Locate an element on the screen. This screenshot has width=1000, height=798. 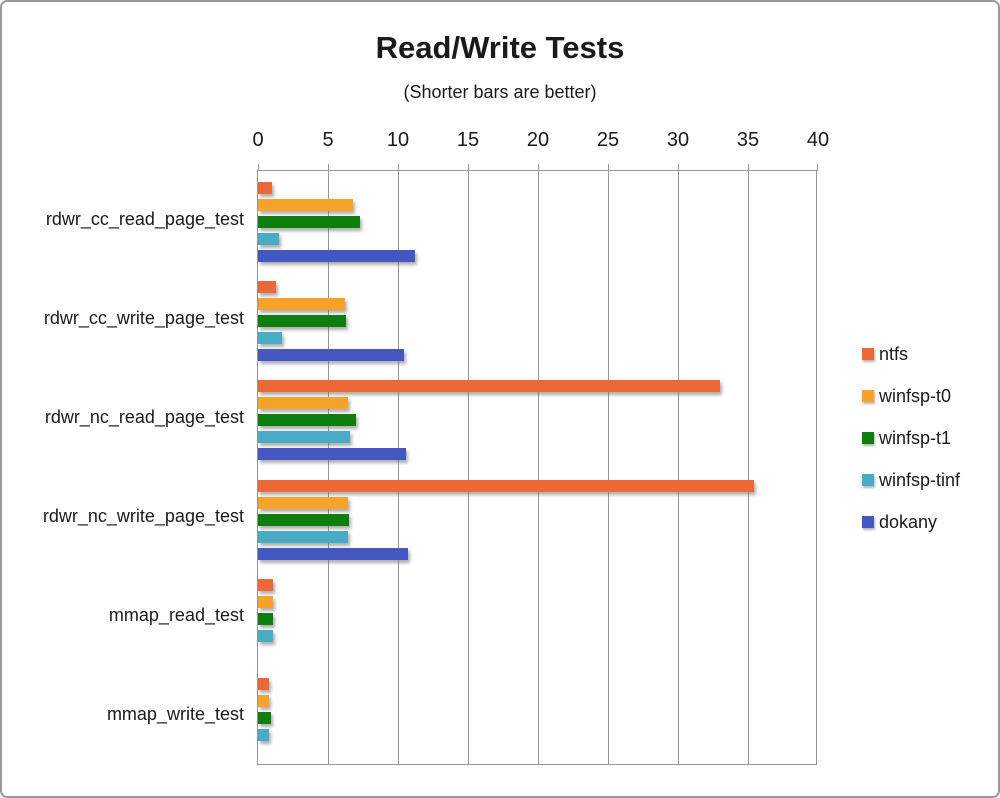
bar-winfsp-t1-mmap_write_test is located at coordinates (264, 718).